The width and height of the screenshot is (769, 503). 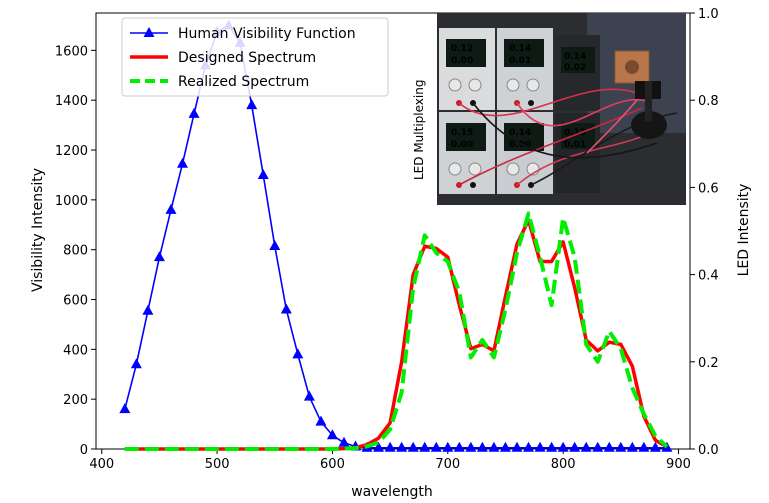 I want to click on psu-readout: 0.02, so click(x=575, y=68).